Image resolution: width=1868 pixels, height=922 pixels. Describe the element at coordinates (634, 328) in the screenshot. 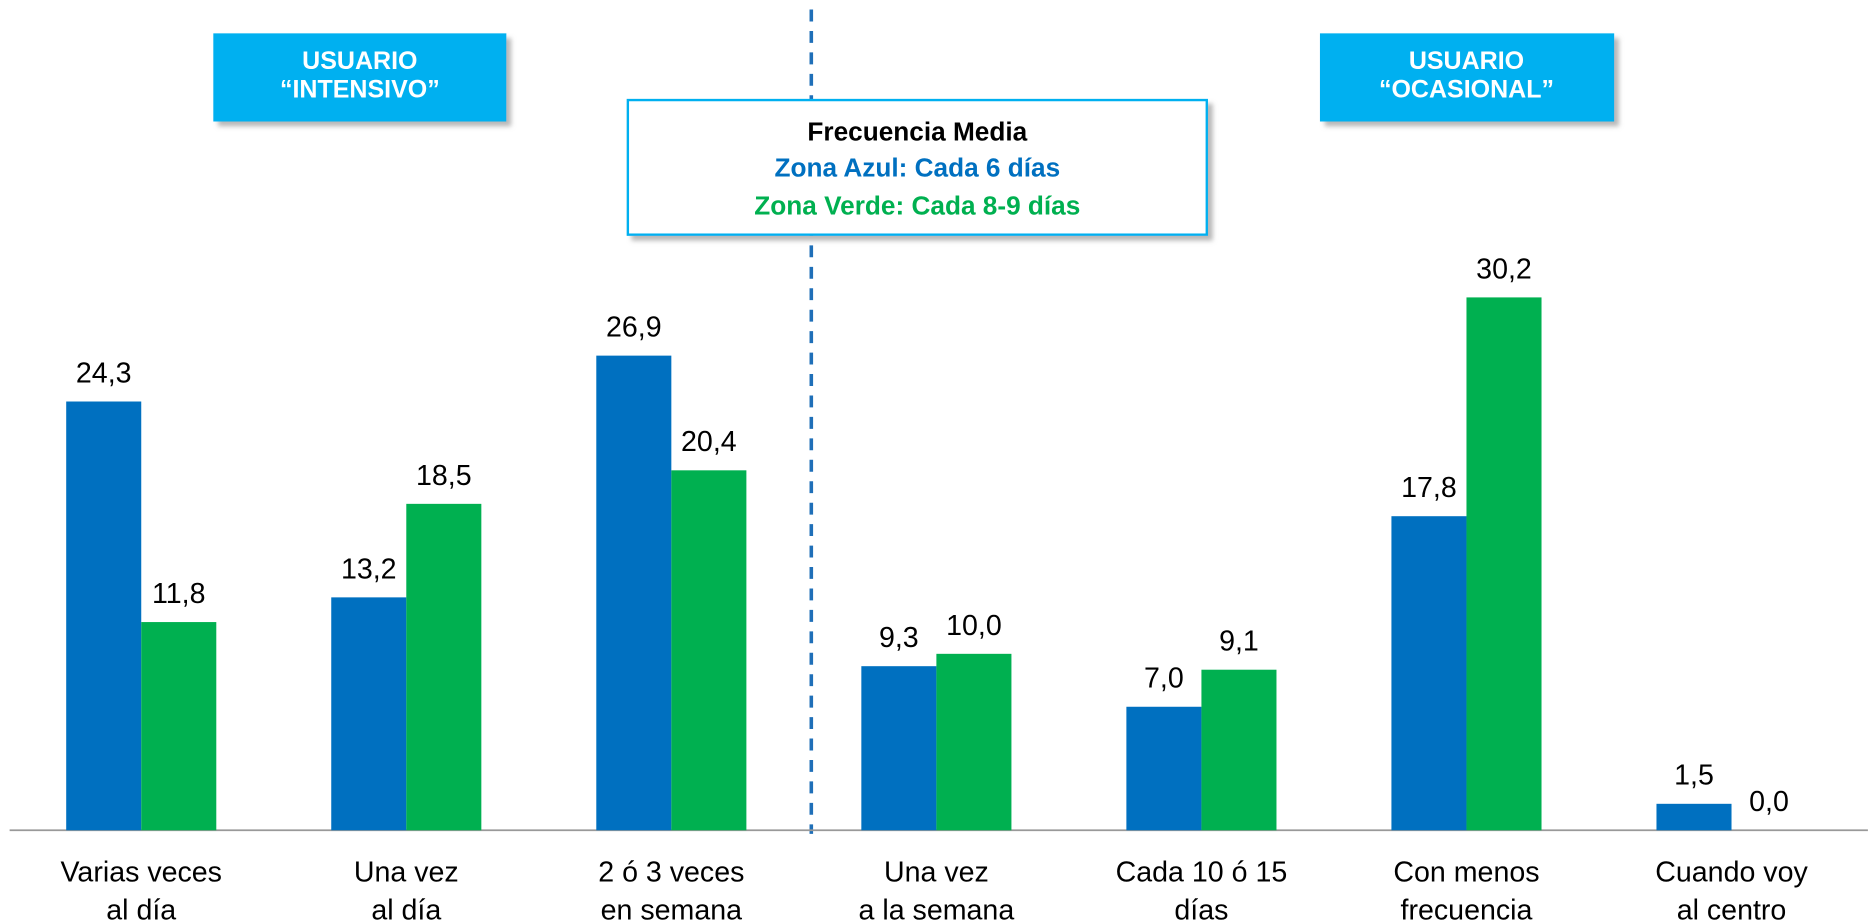

I see `value-label: 26,9` at that location.